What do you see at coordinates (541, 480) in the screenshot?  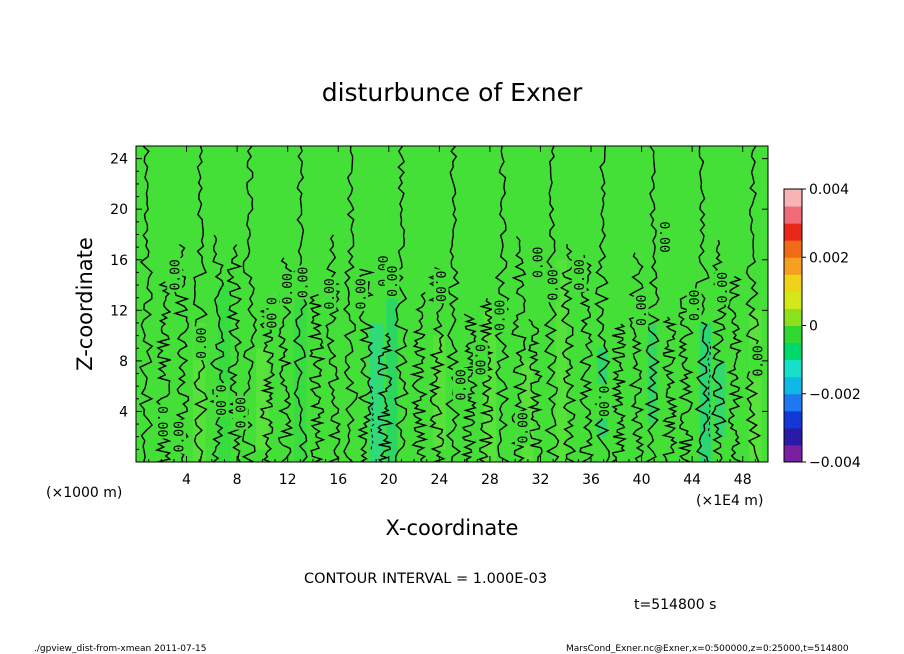 I see `x-tick-label: 32` at bounding box center [541, 480].